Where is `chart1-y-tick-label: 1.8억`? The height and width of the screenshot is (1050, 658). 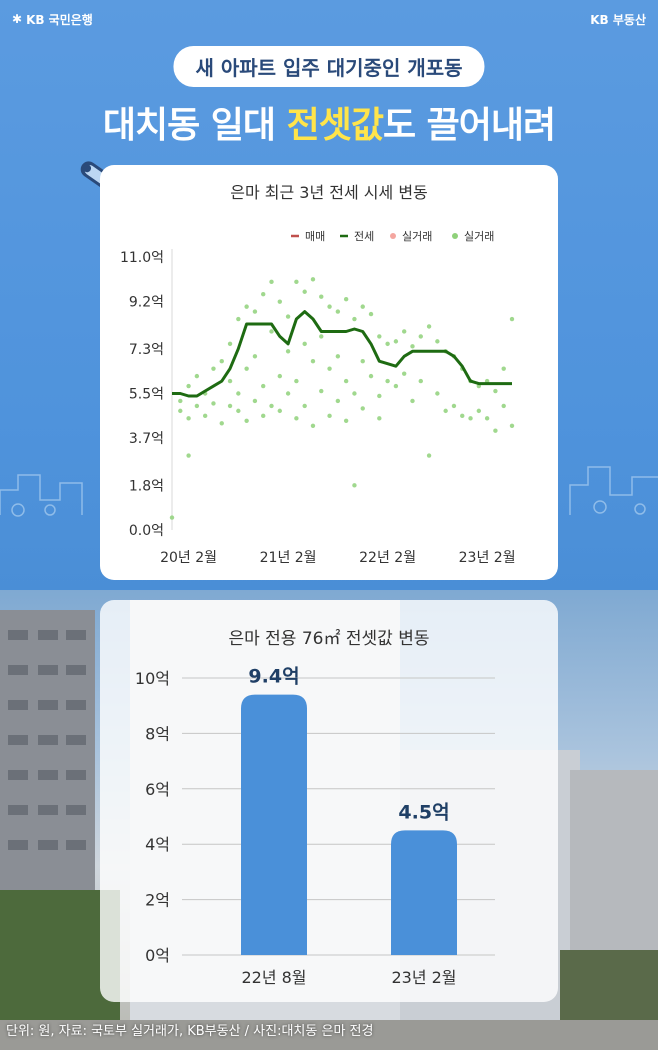 chart1-y-tick-label: 1.8억 is located at coordinates (146, 486).